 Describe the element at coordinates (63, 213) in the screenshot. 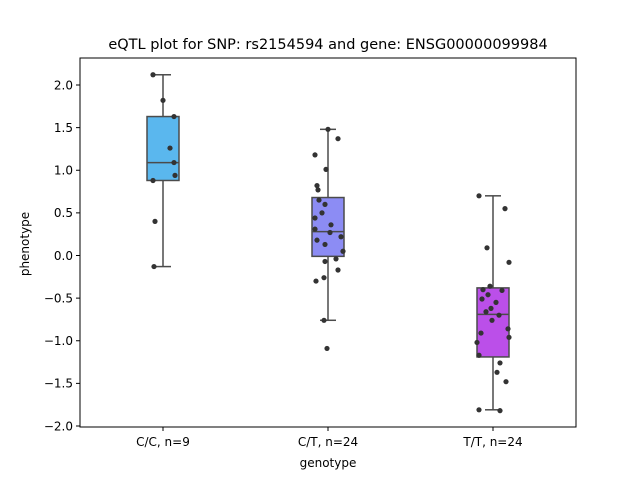

I see `y-tick-label: 0.5` at that location.